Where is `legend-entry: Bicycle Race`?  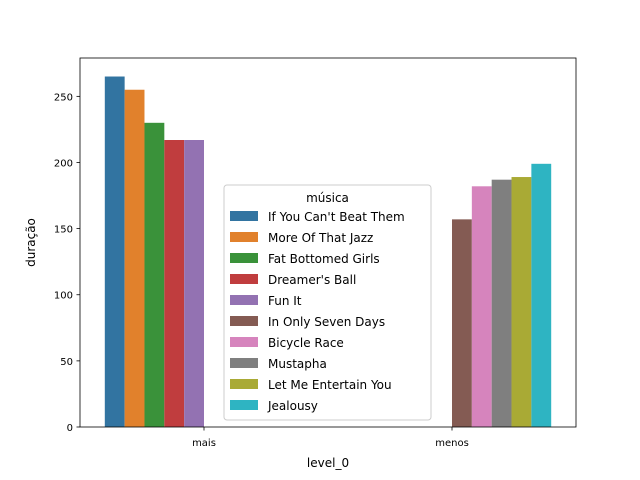
legend-entry: Bicycle Race is located at coordinates (306, 343).